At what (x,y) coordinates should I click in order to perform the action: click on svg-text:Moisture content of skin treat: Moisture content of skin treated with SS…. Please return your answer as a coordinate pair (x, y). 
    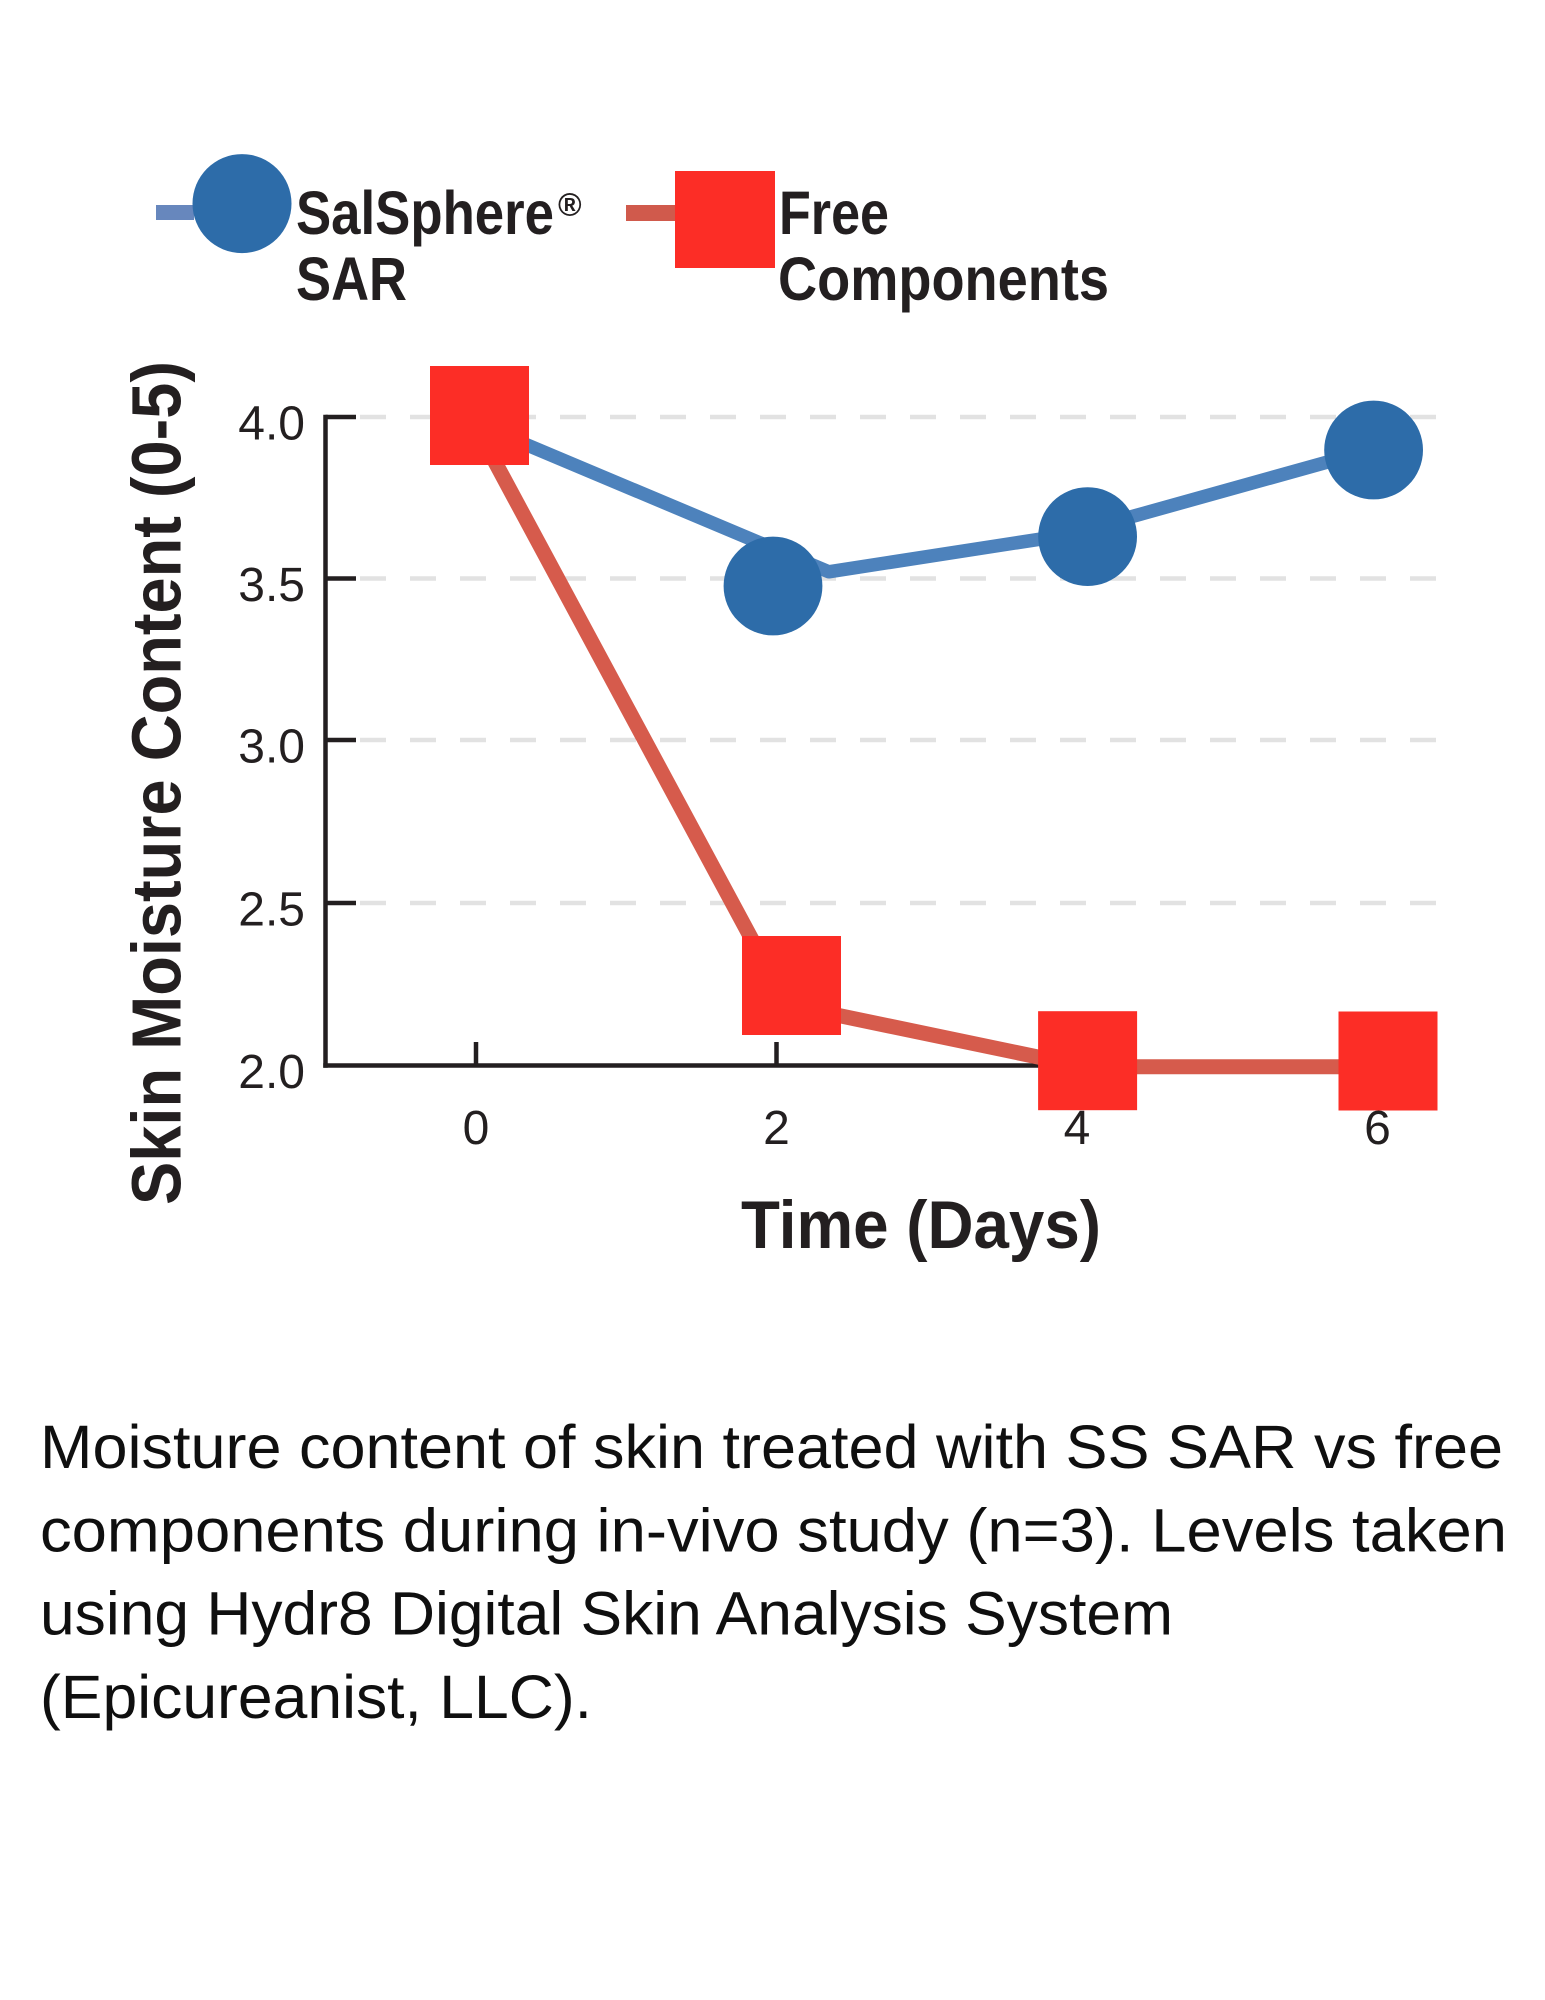
    Looking at the image, I should click on (771, 1447).